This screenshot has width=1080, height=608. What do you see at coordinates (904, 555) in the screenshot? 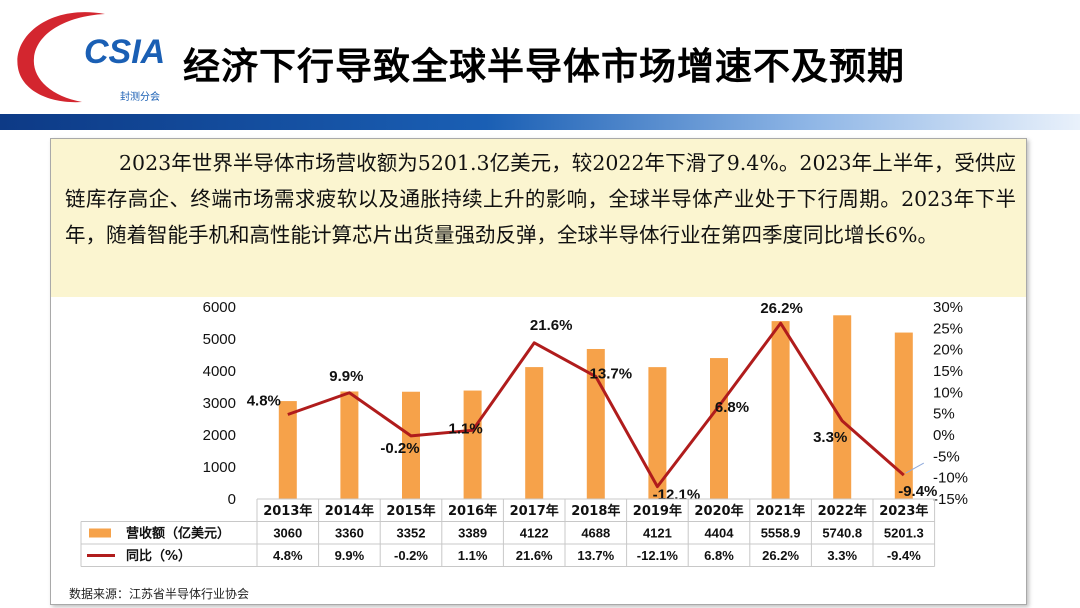
I see `table-cell: -9.4%` at bounding box center [904, 555].